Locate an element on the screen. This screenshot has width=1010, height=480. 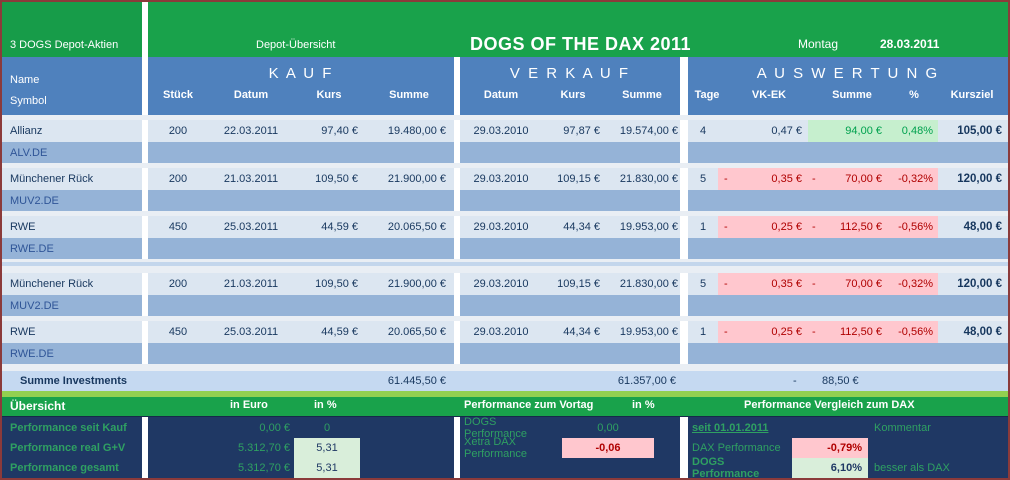
verkauf-section-header: V E R K A U F Datum Kurs Summe is located at coordinates (570, 86).